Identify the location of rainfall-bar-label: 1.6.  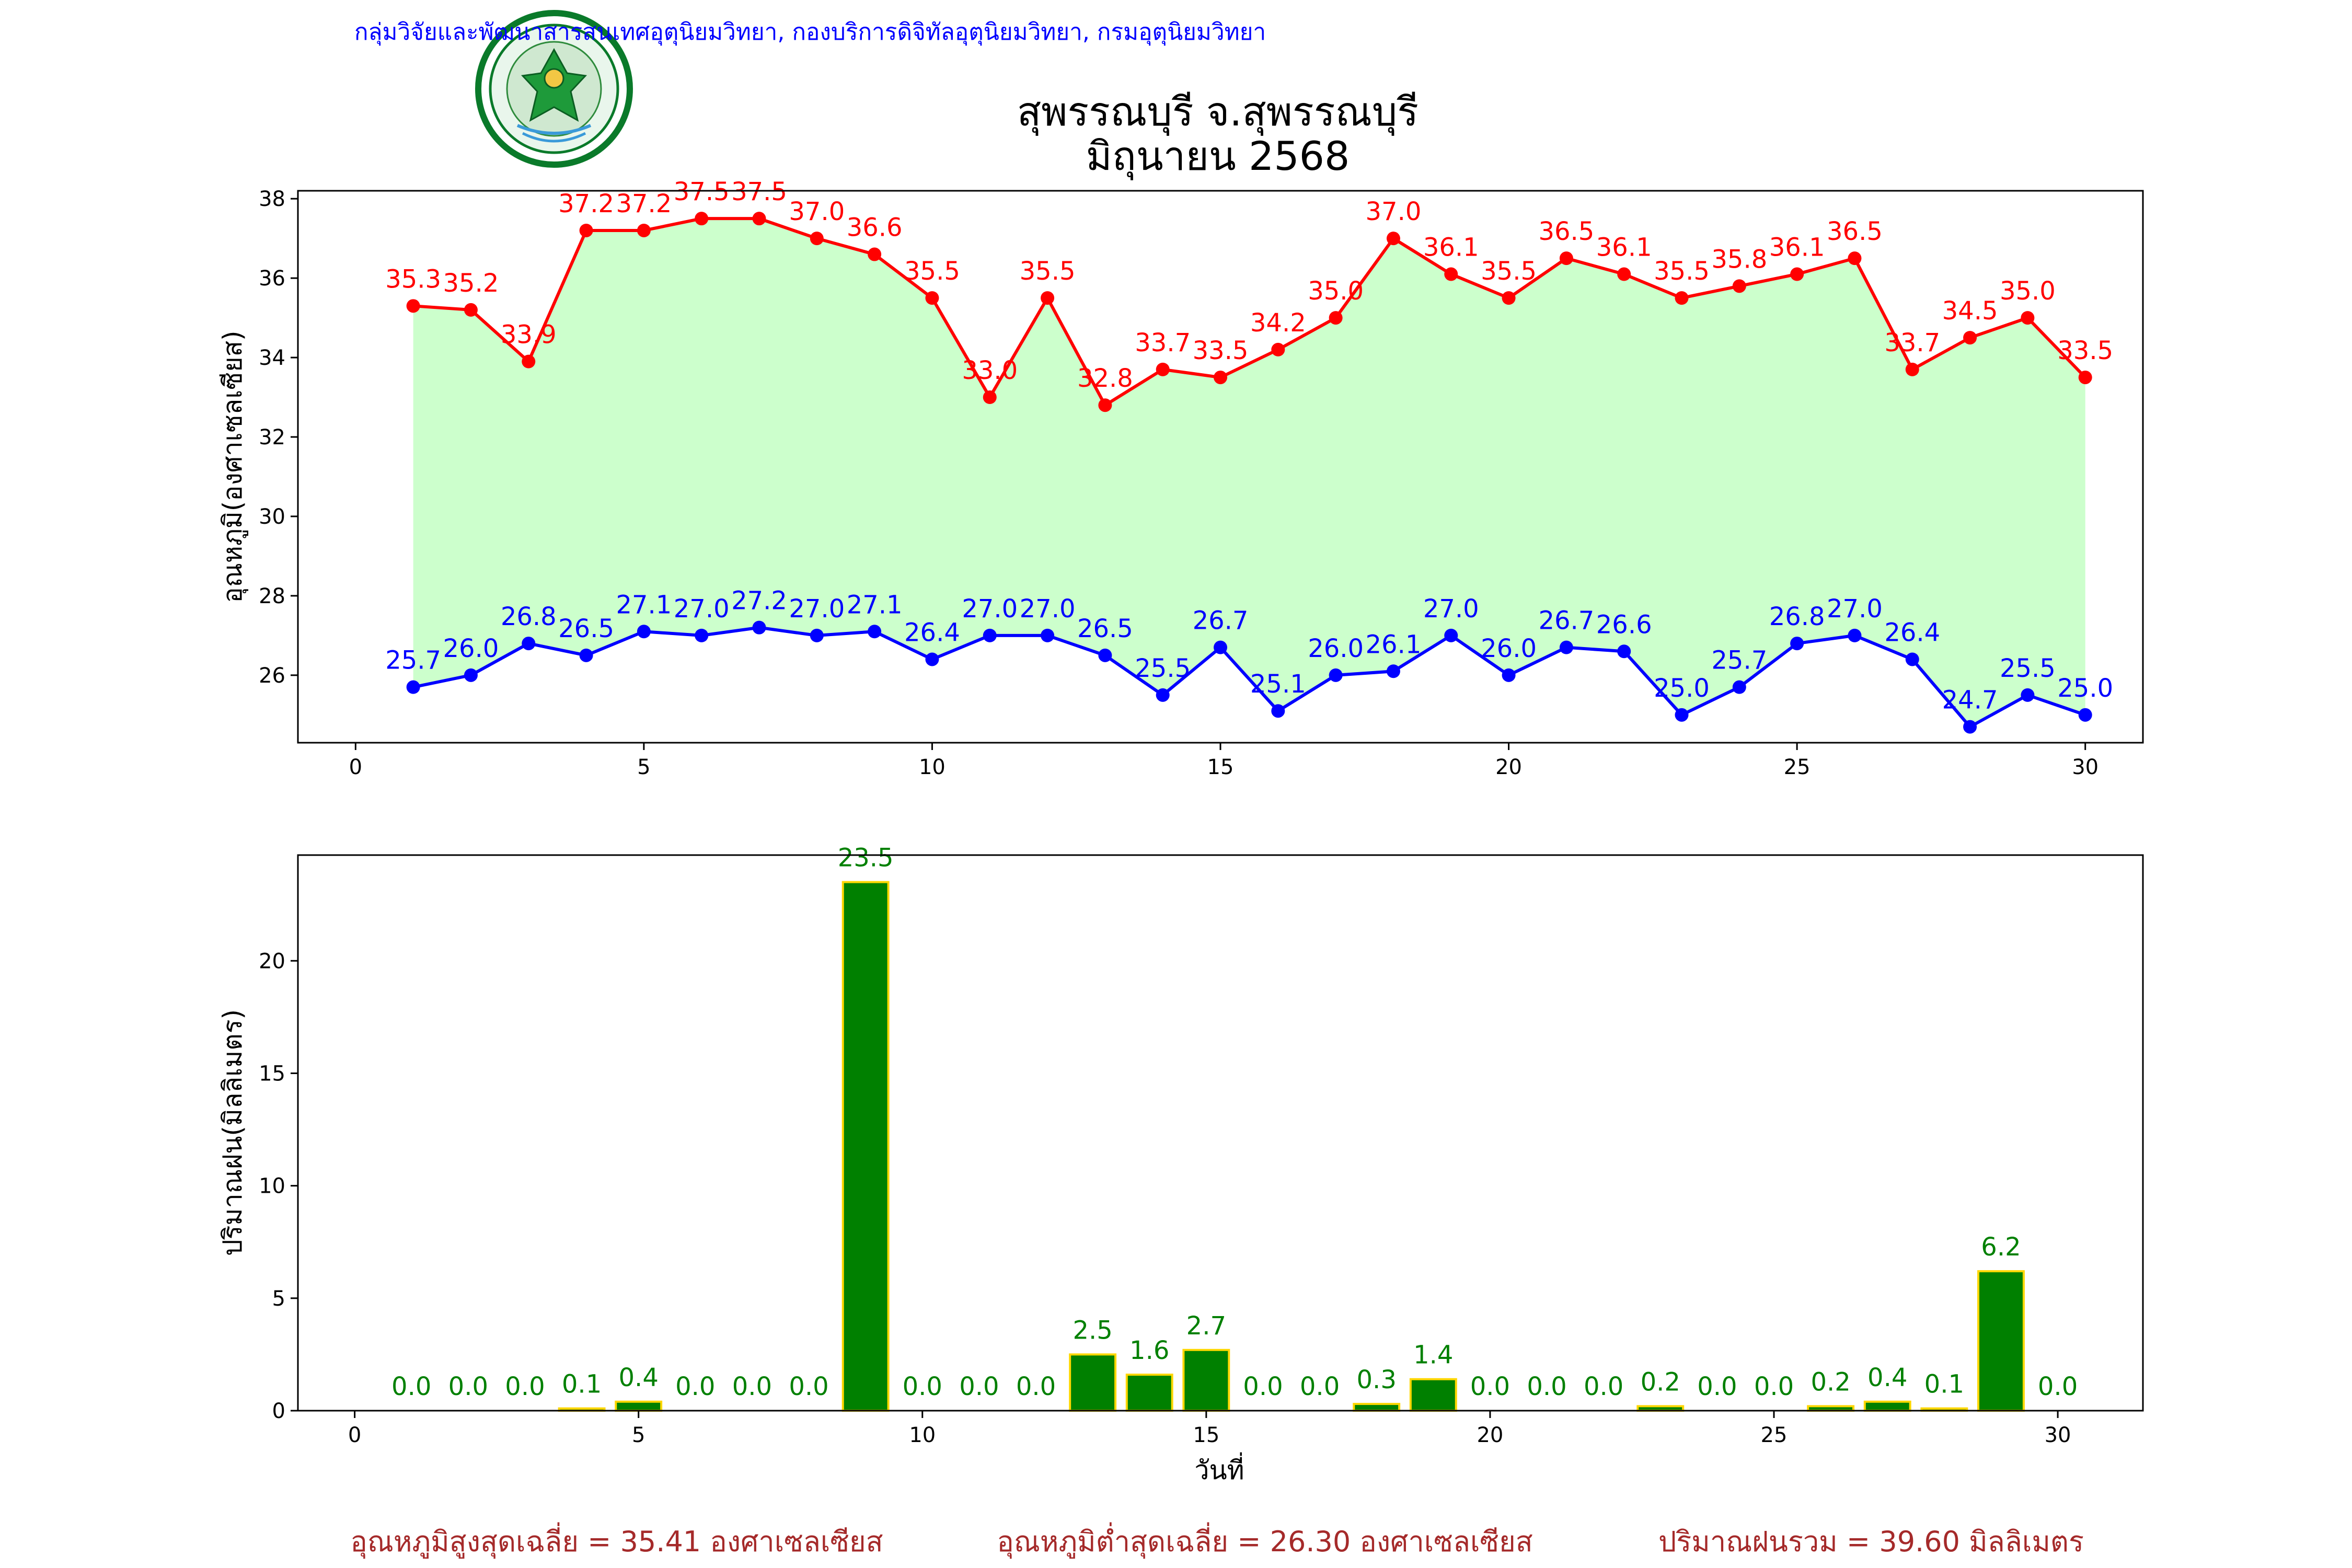
(1149, 1350).